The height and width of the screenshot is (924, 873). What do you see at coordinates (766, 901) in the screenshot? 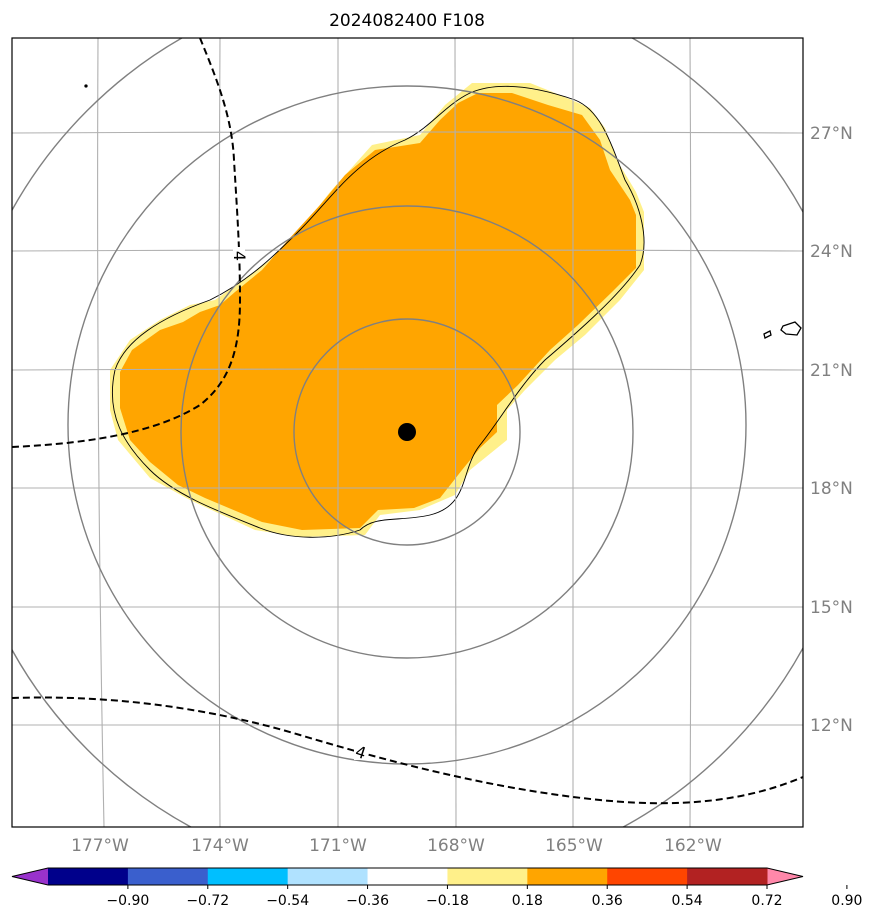
I see `colorbar-tick-label: 0.72` at bounding box center [766, 901].